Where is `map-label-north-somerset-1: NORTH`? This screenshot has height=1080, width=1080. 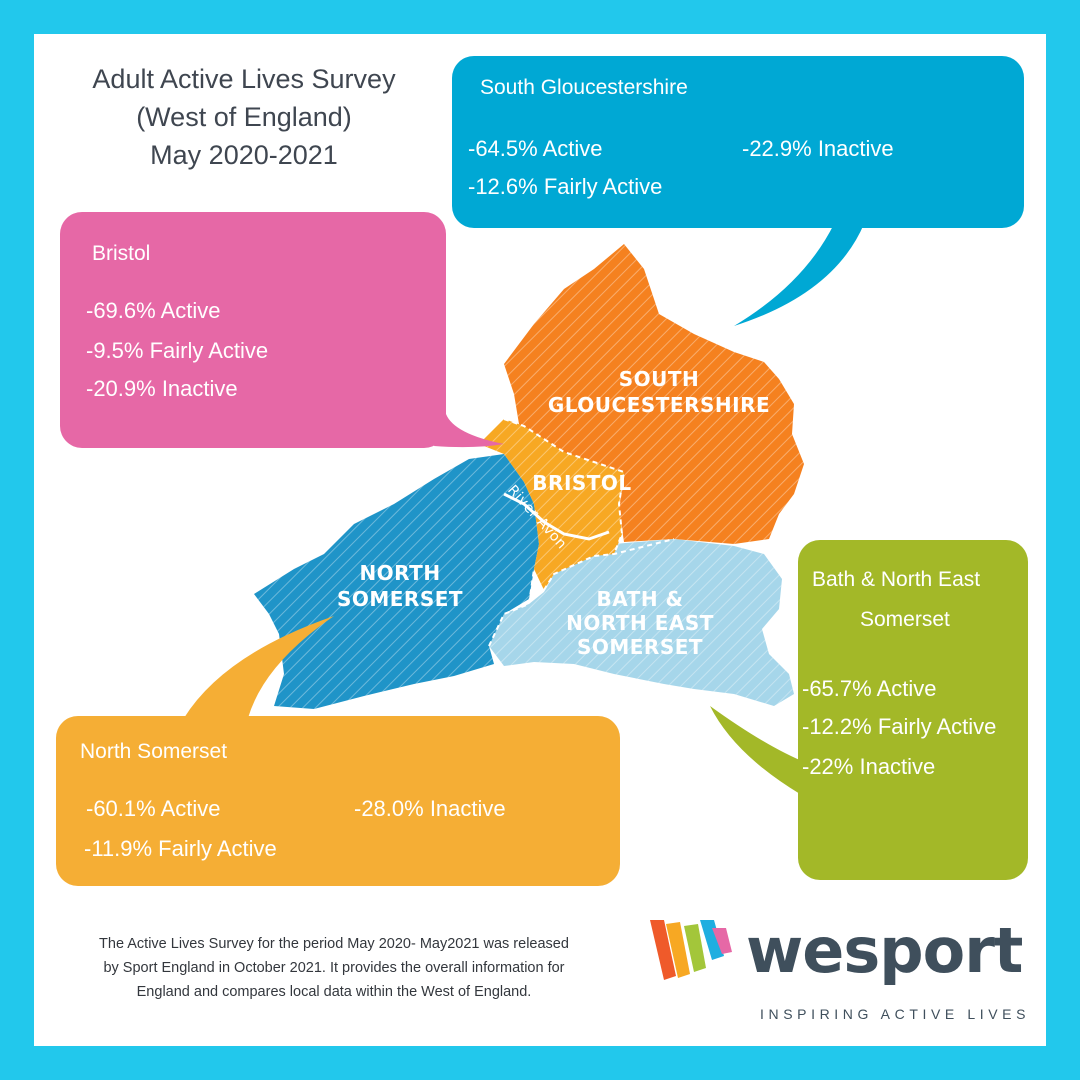
map-label-north-somerset-1: NORTH is located at coordinates (399, 573).